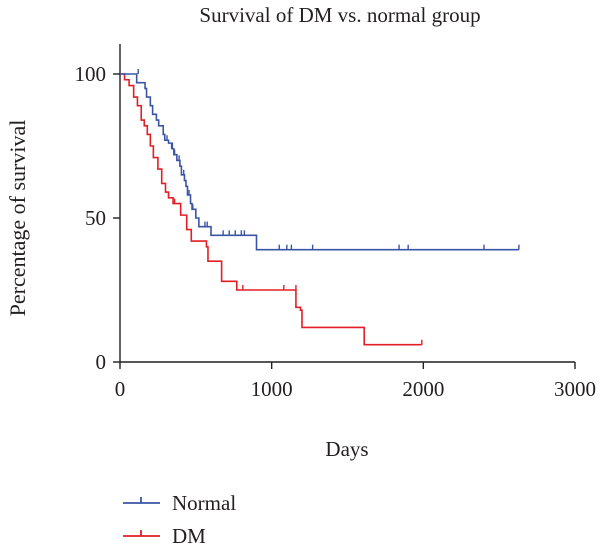 This screenshot has height=555, width=600. I want to click on y-tick-label: 0, so click(101, 362).